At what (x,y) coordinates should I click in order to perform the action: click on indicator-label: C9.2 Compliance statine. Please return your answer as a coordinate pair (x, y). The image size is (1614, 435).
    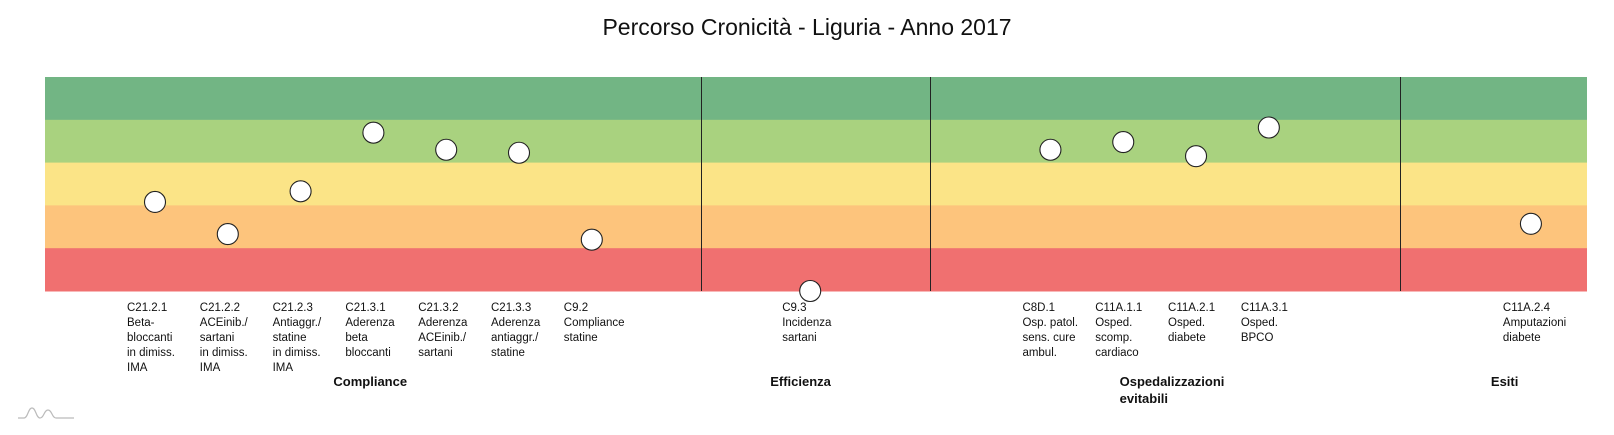
    Looking at the image, I should click on (594, 323).